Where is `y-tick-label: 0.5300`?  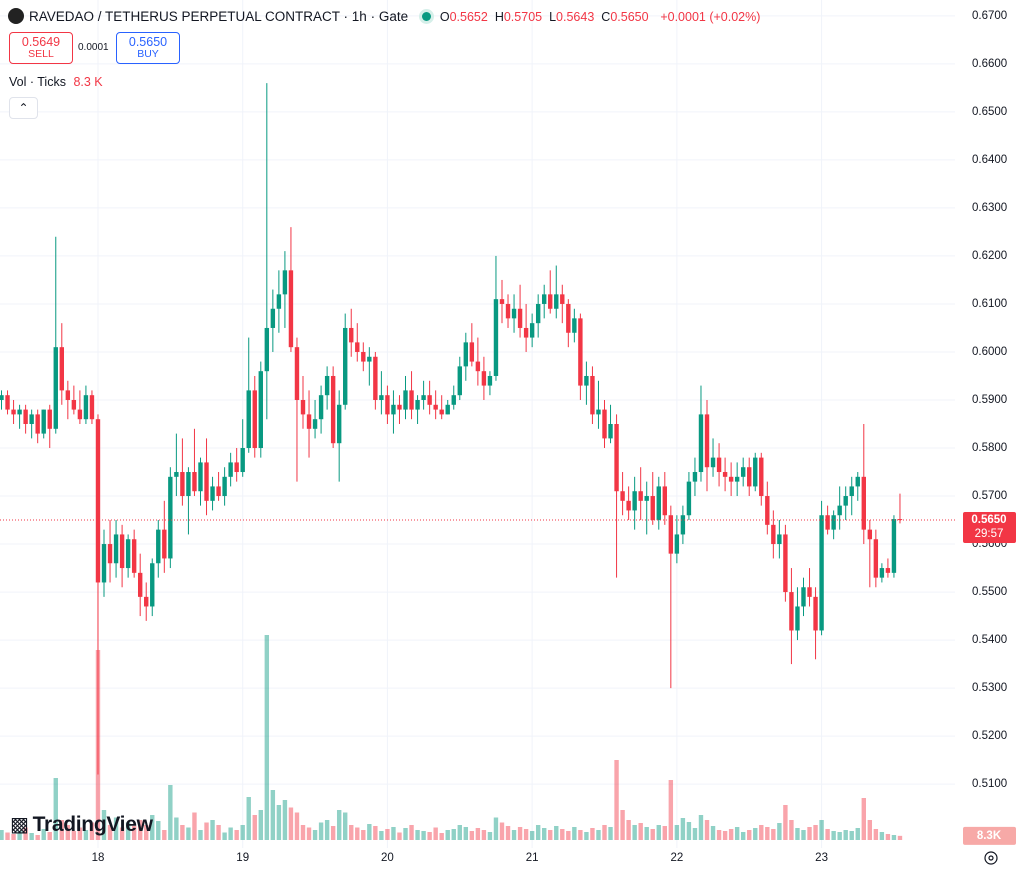 y-tick-label: 0.5300 is located at coordinates (989, 688).